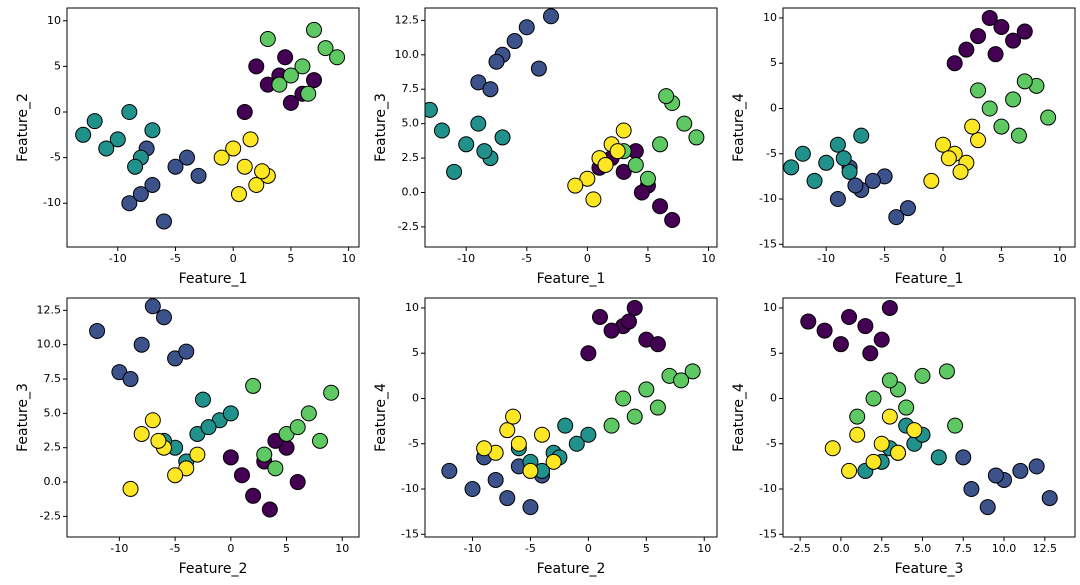 The height and width of the screenshot is (585, 1080). Describe the element at coordinates (773, 107) in the screenshot. I see `y-tick-label: 0` at that location.